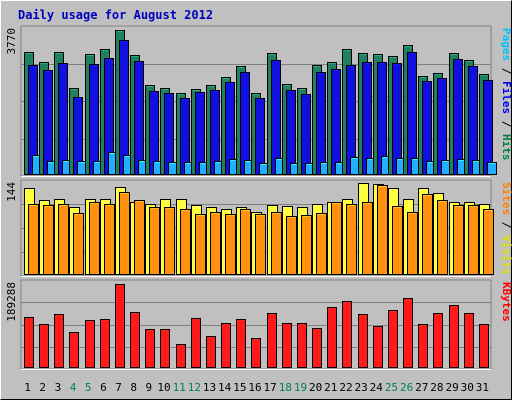 The height and width of the screenshot is (400, 512). I want to click on x-tick-label-day-13: 13, so click(209, 387).